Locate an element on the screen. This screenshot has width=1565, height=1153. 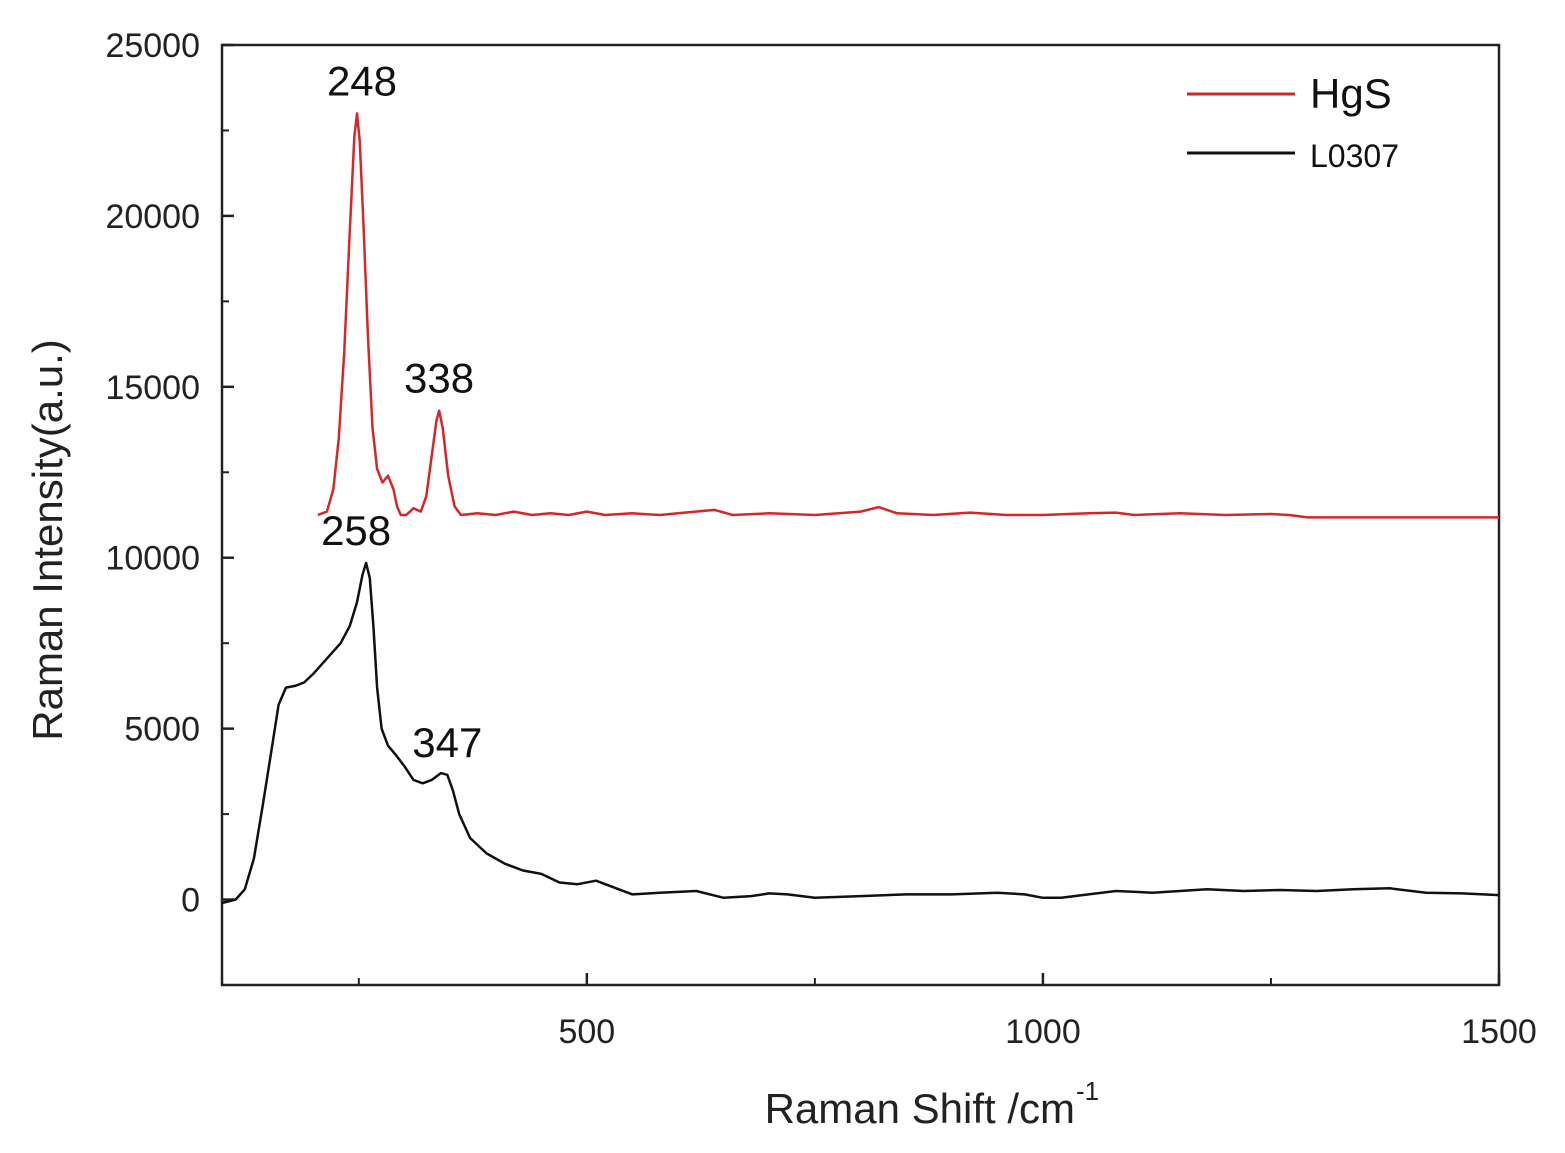
y-tick-label: 0 is located at coordinates (190, 901).